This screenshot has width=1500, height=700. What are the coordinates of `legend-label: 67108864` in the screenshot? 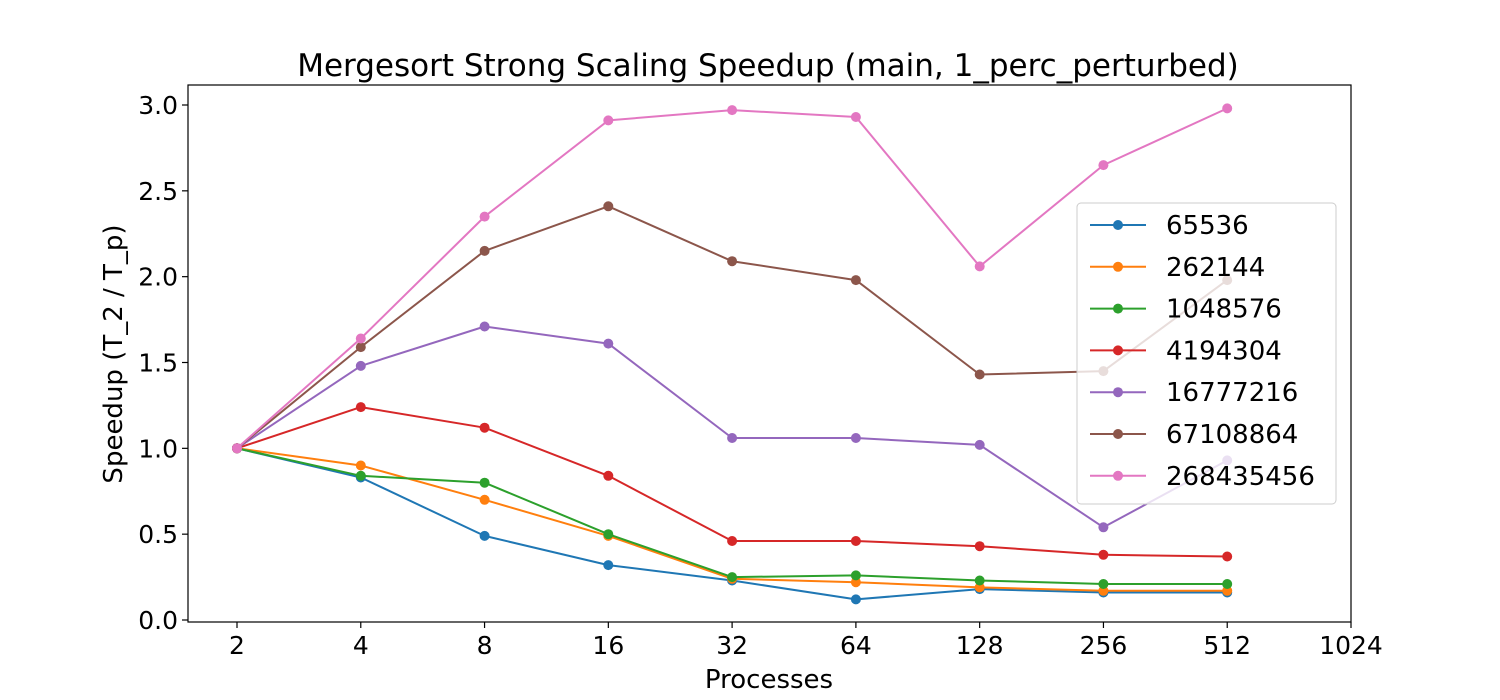 It's located at (1232, 435).